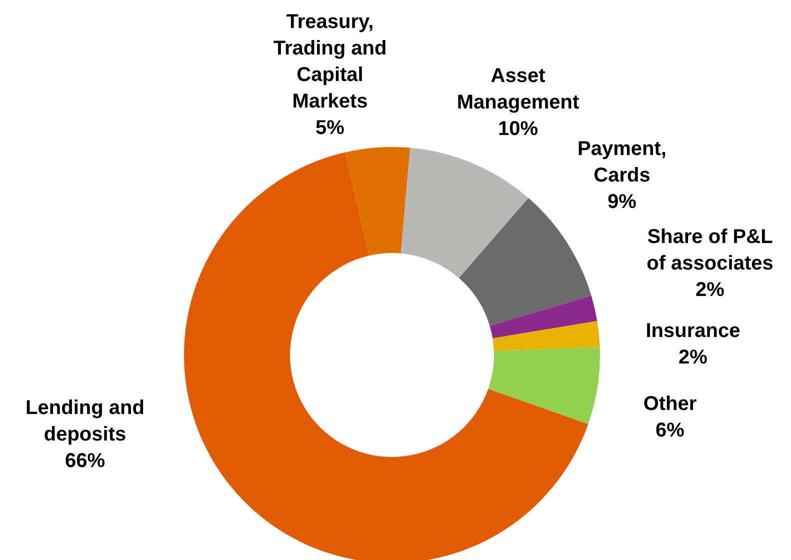 The image size is (791, 560). Describe the element at coordinates (622, 162) in the screenshot. I see `slice-label: Payment, Cards` at that location.